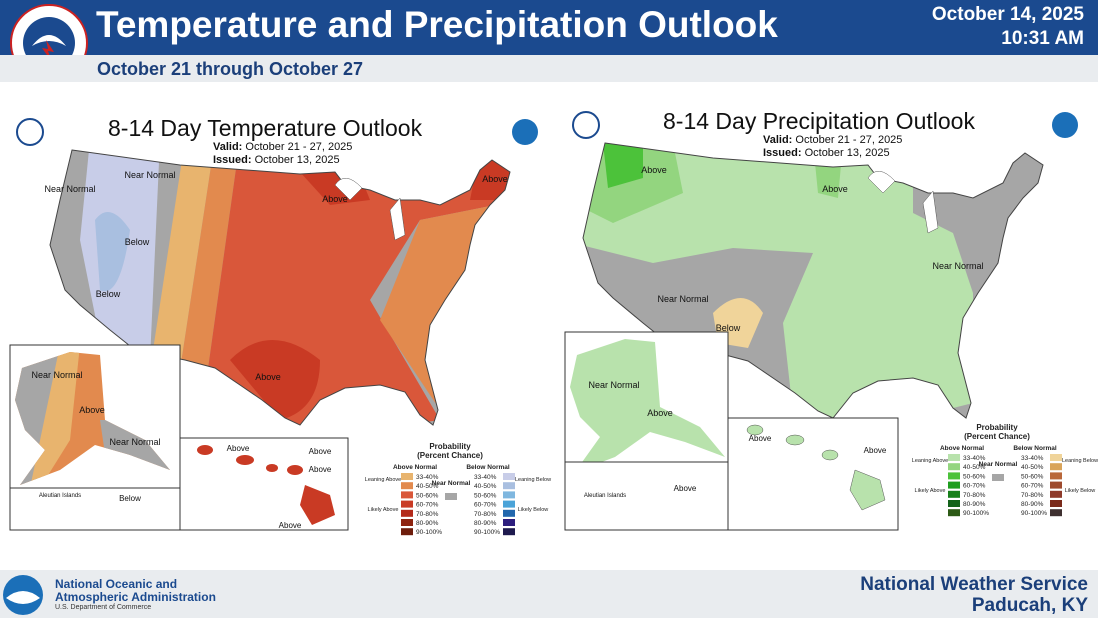  I want to click on issue-datetime: October 14, 2025 10:31 AM, so click(1008, 27).